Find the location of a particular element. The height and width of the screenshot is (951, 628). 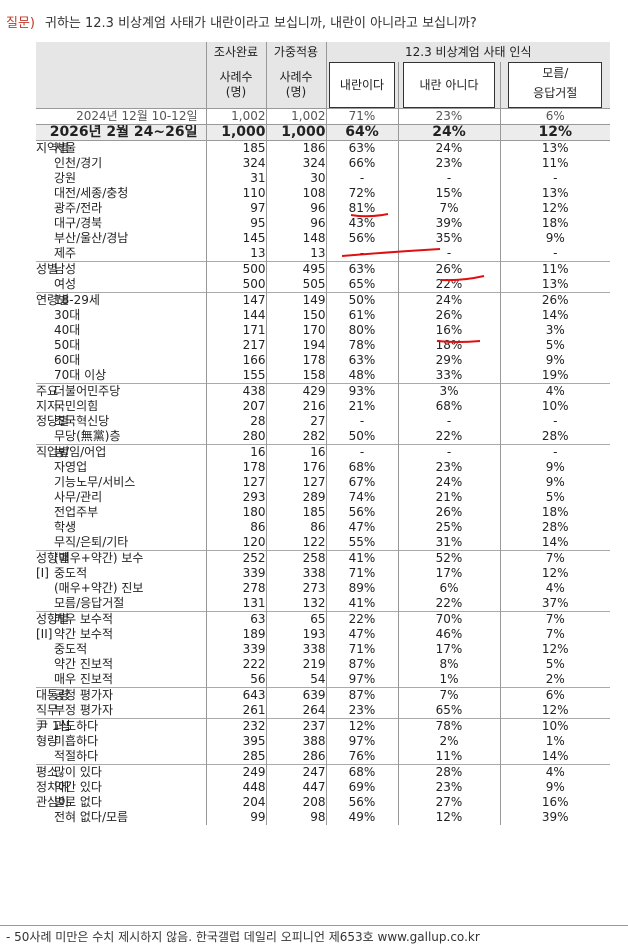

cell-value: 132 is located at coordinates (314, 603).